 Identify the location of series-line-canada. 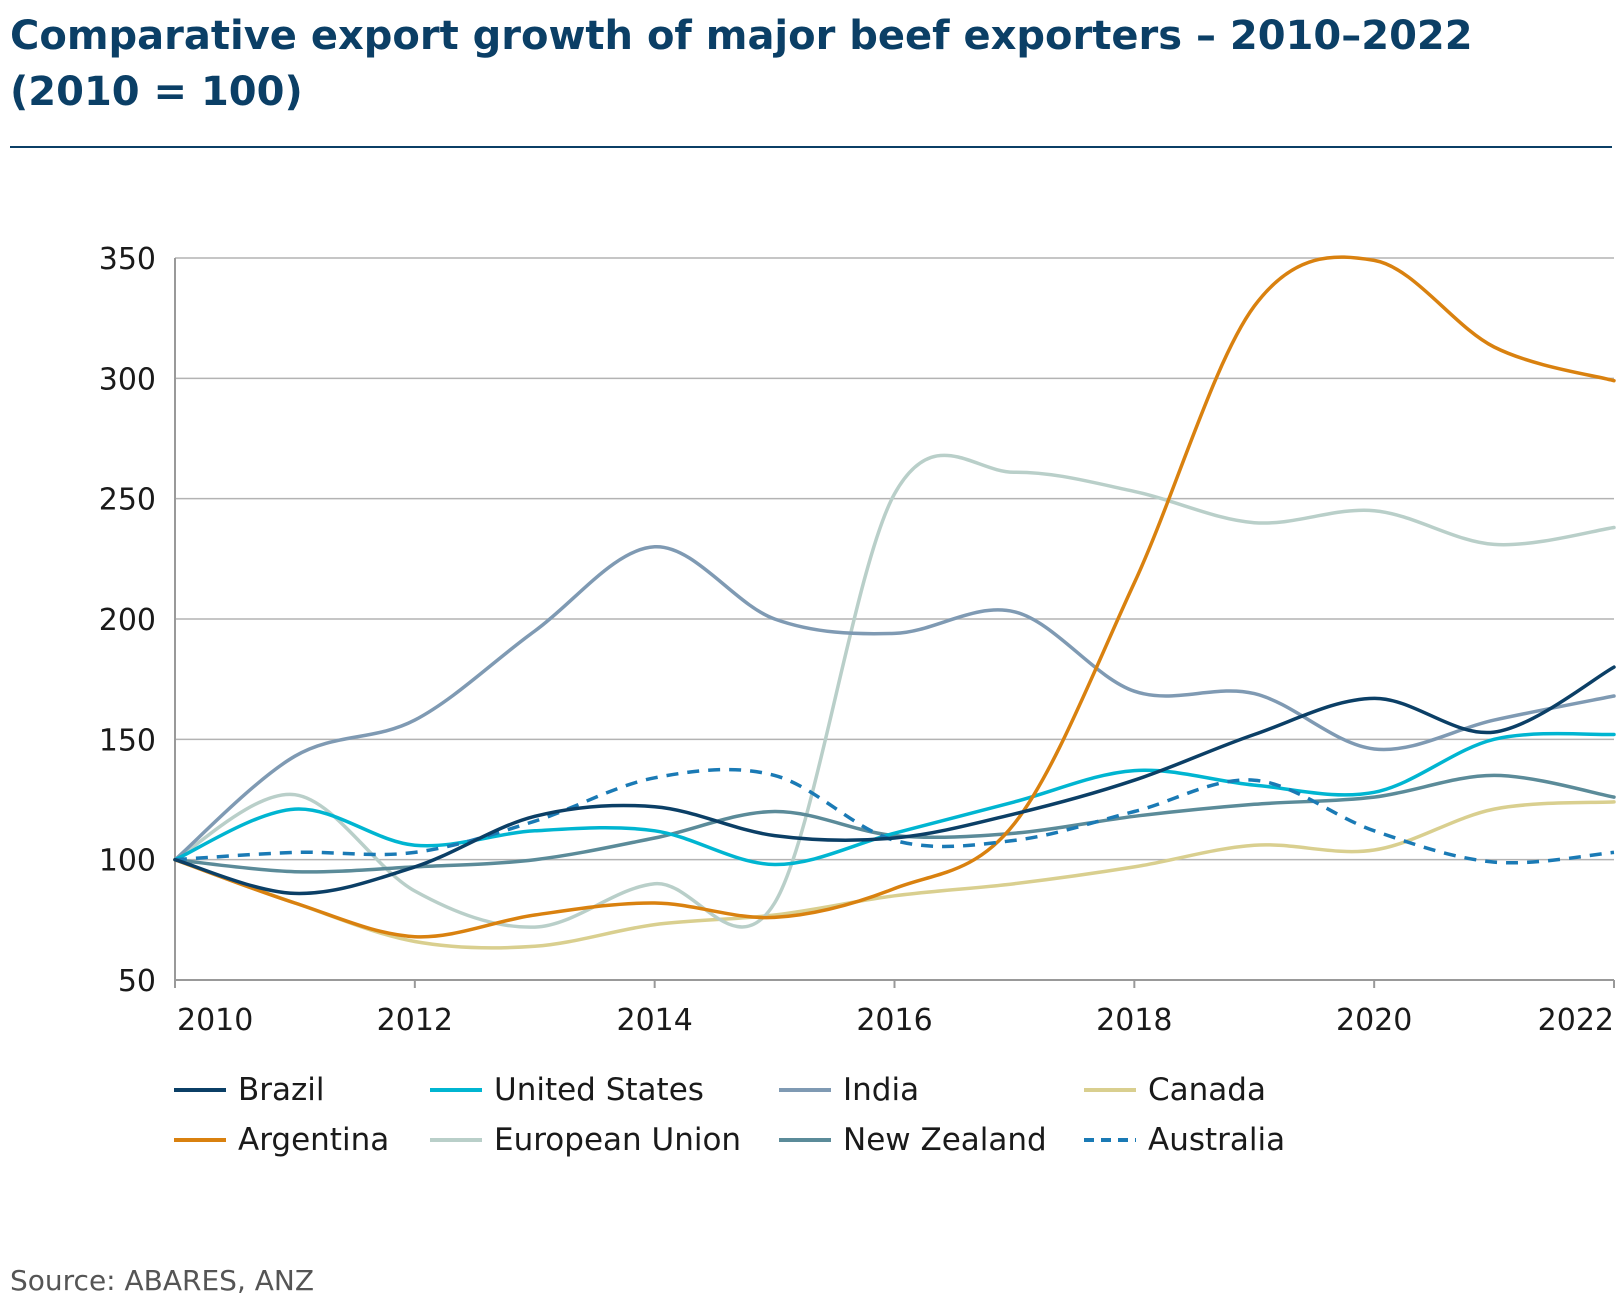
(894, 875).